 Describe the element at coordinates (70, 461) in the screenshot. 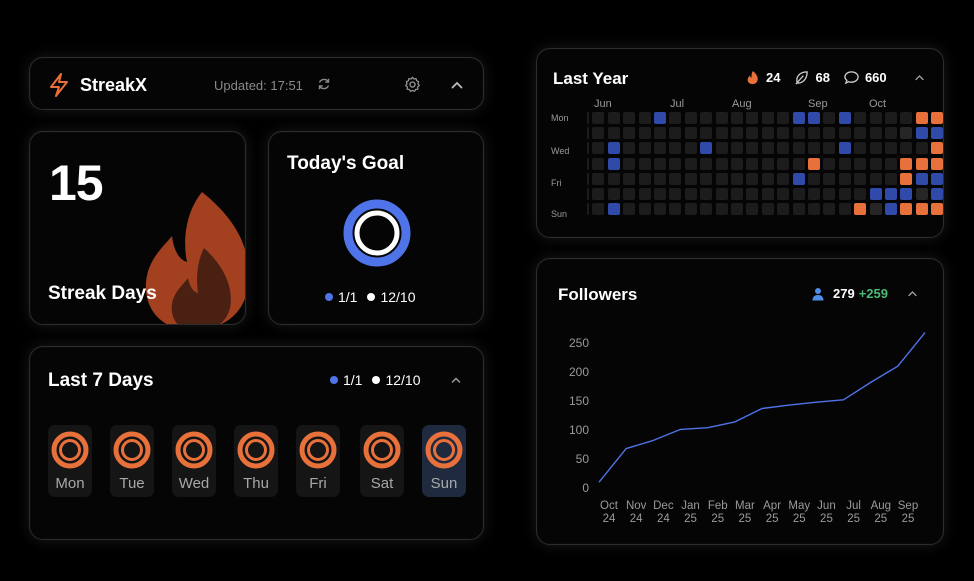

I see `day-mon: Mon` at that location.